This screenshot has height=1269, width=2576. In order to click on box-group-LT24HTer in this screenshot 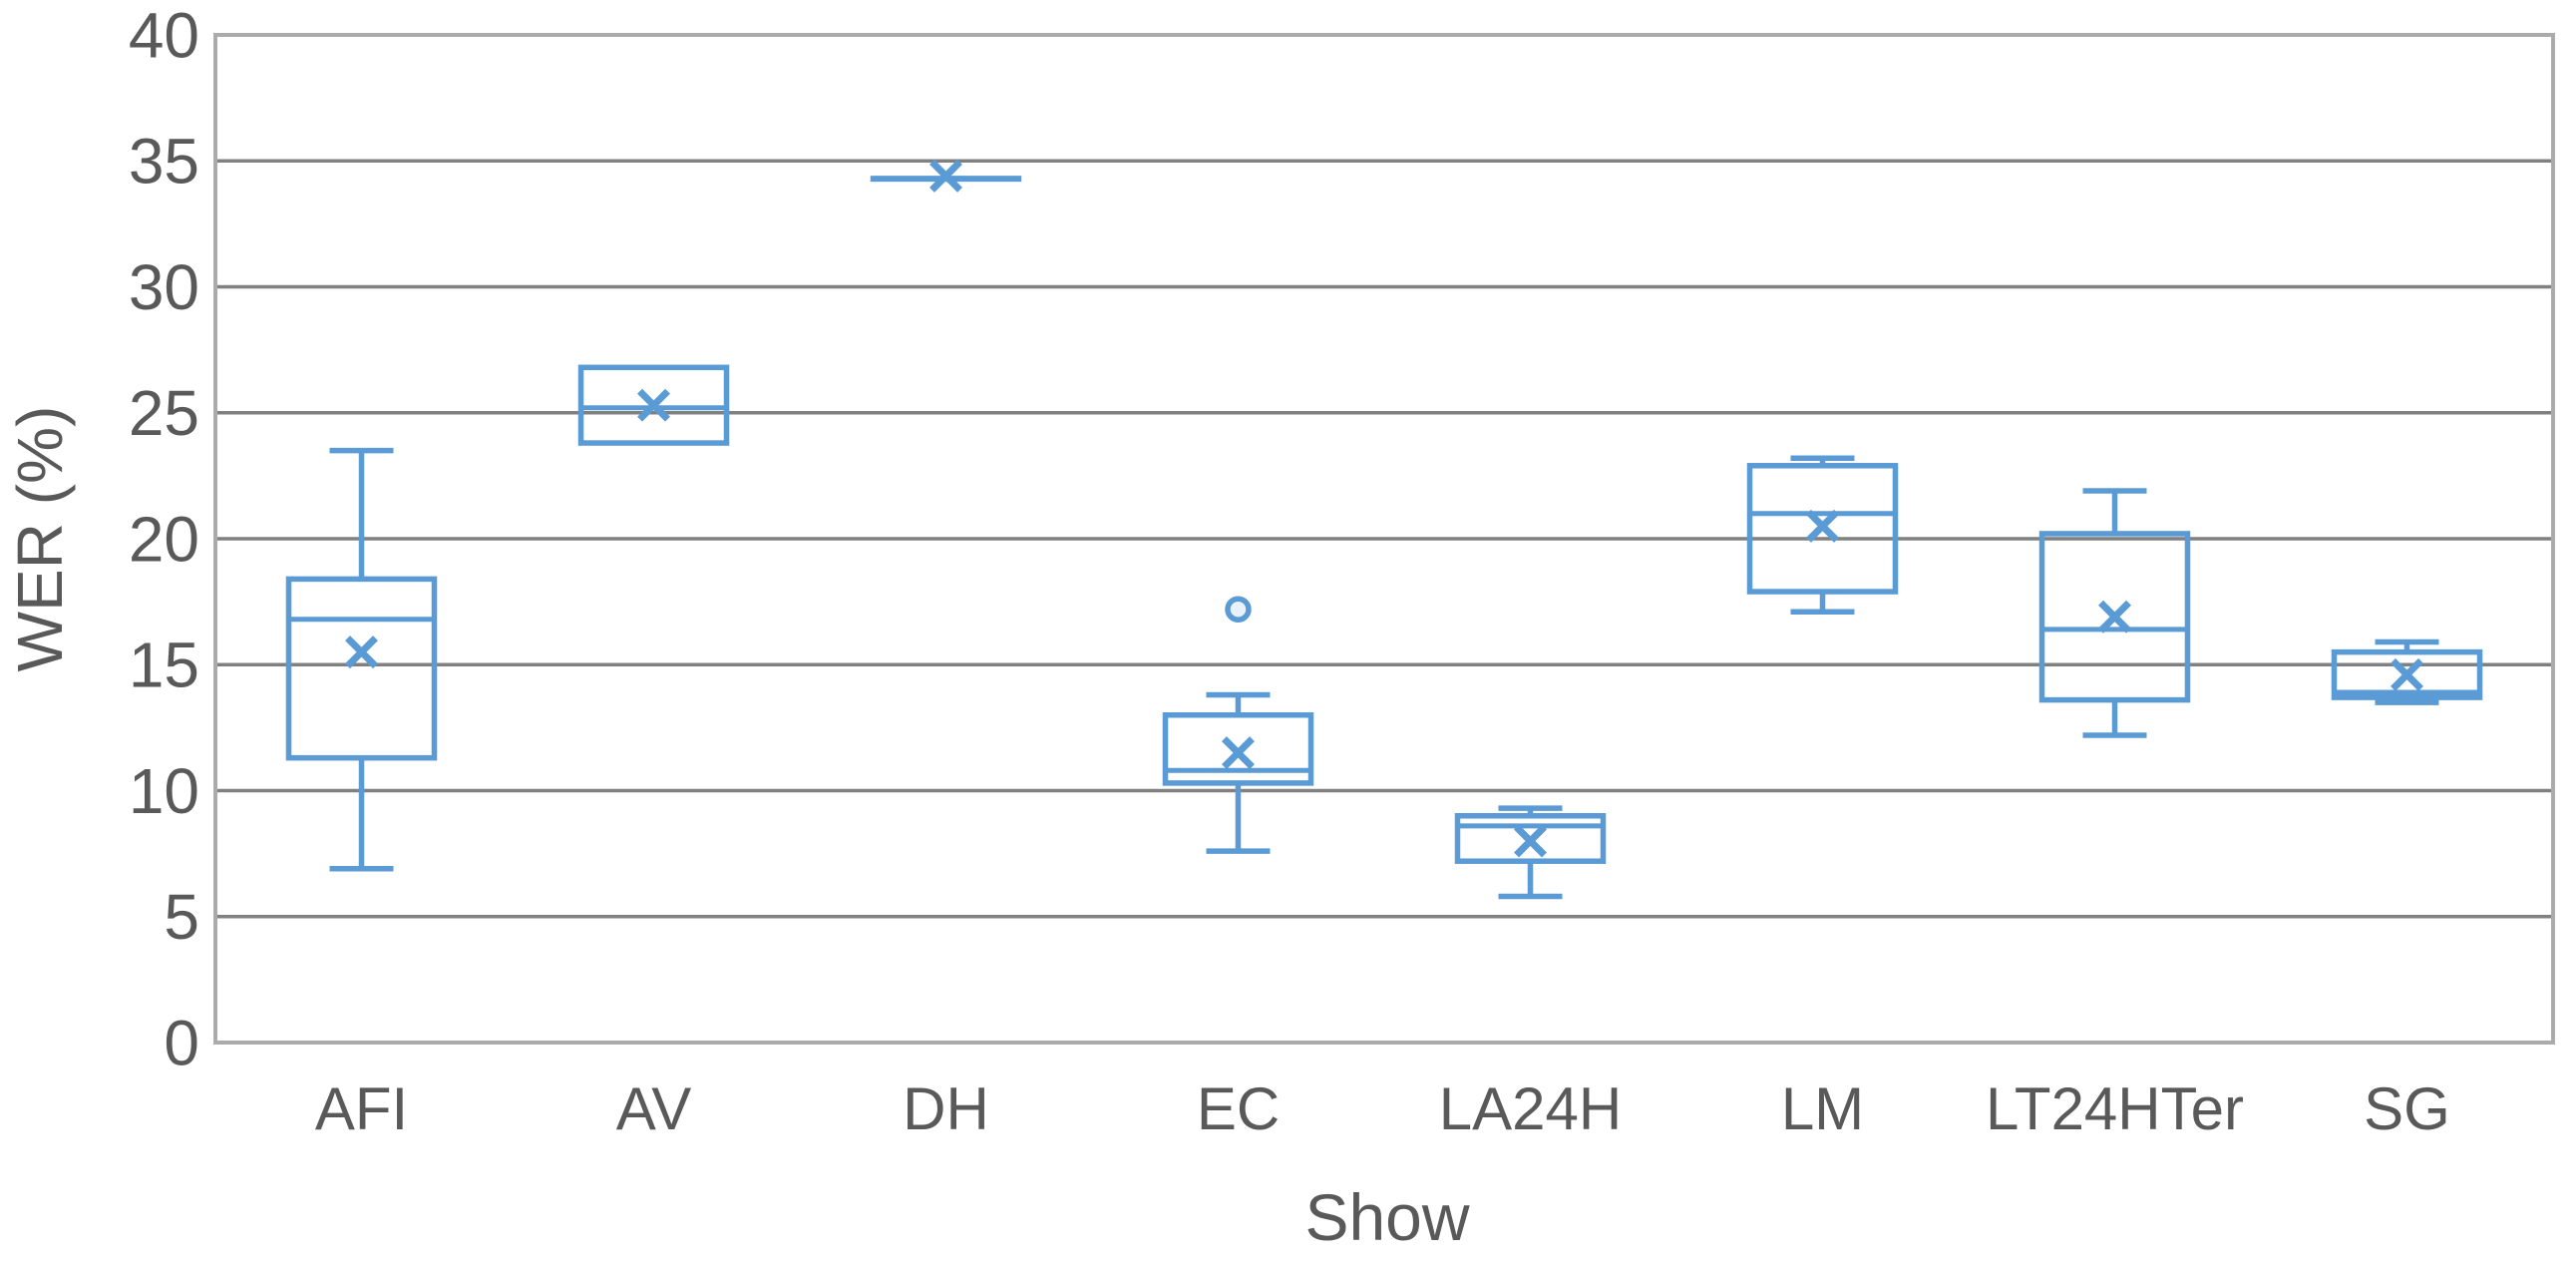, I will do `click(2114, 613)`.